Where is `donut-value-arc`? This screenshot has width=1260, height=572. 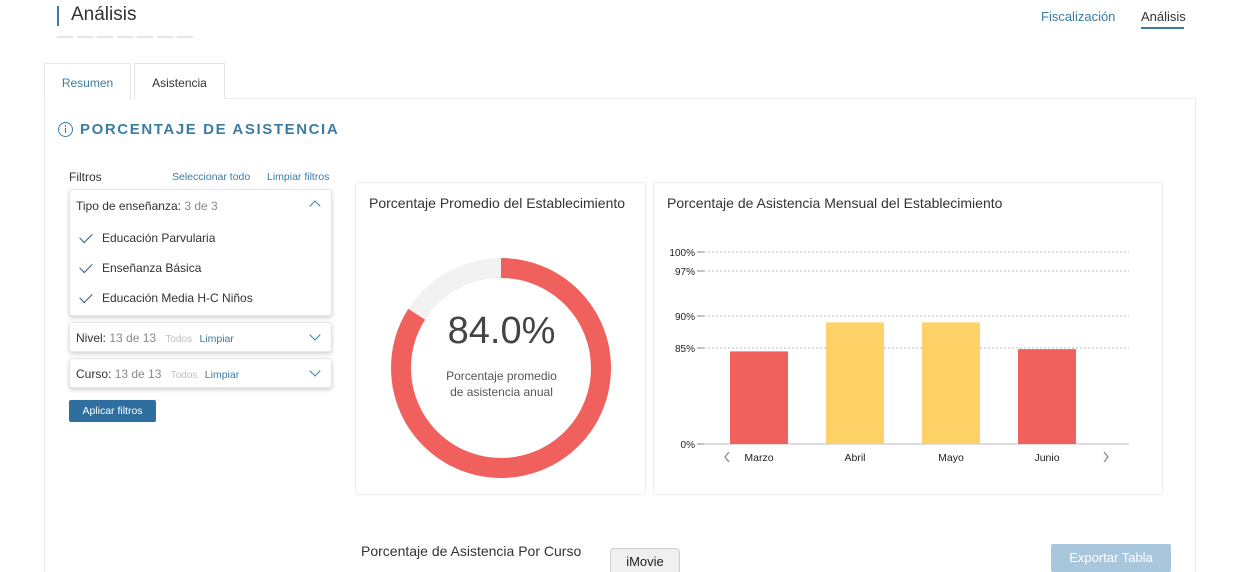
donut-value-arc is located at coordinates (501, 368).